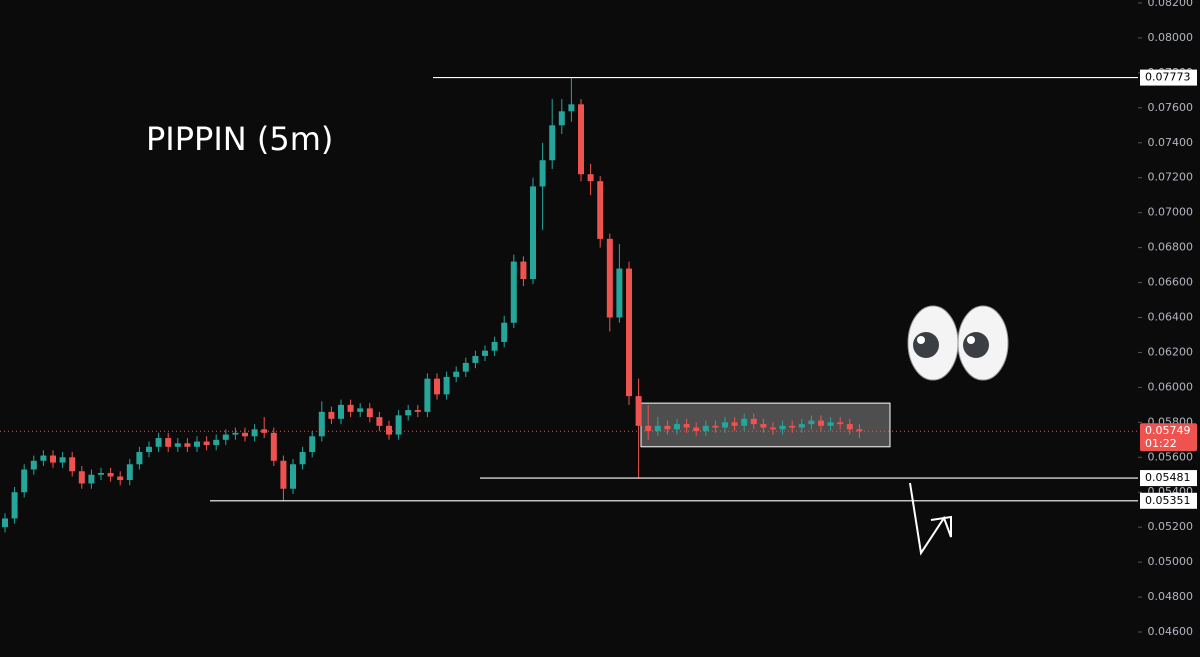 This screenshot has width=1200, height=657. What do you see at coordinates (1171, 282) in the screenshot?
I see `y-tick-label: 0.06600` at bounding box center [1171, 282].